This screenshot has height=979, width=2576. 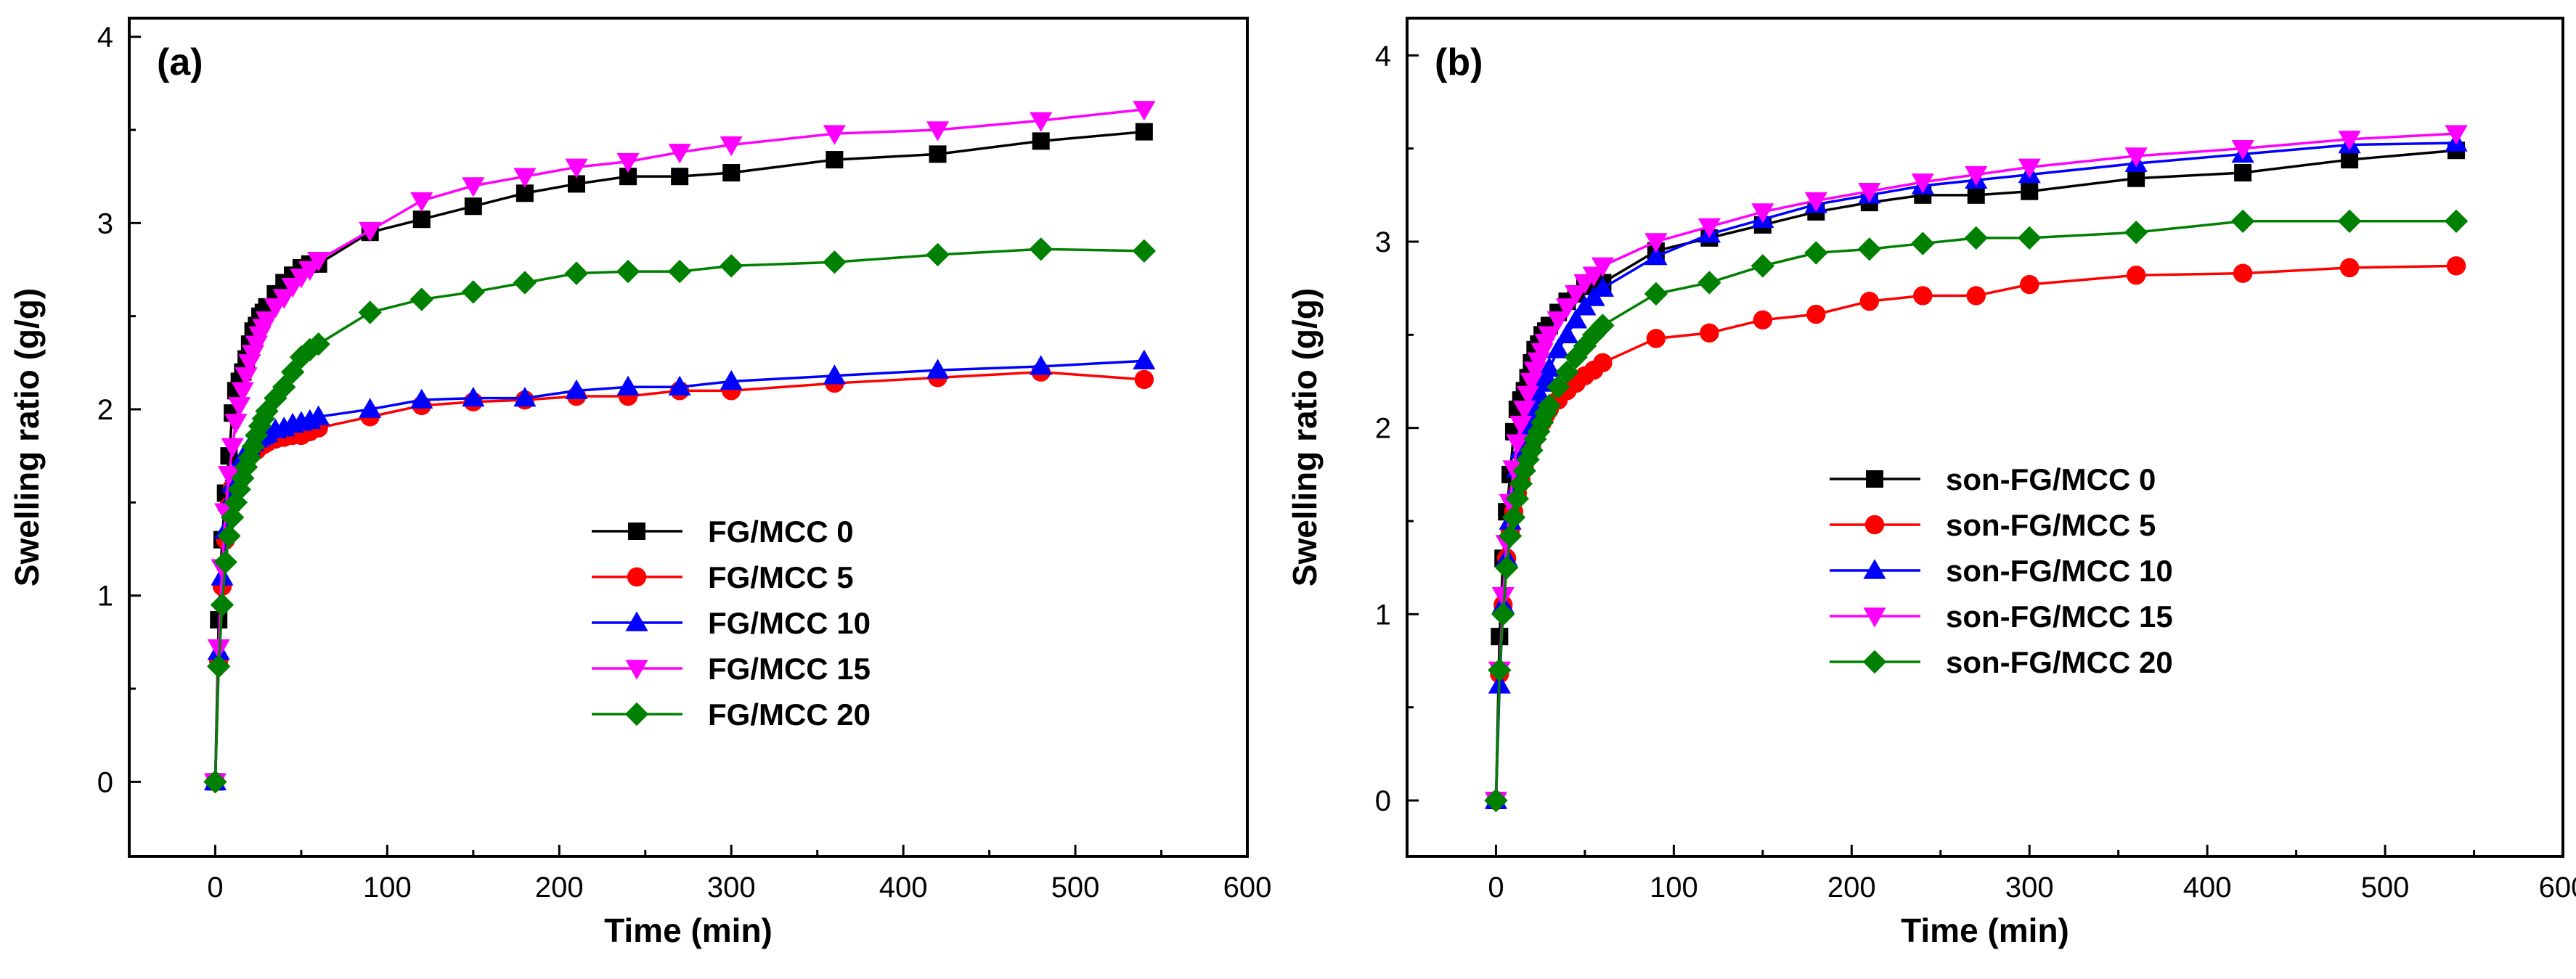 I want to click on legend-label: son-FG/MCC 20, so click(x=2059, y=662).